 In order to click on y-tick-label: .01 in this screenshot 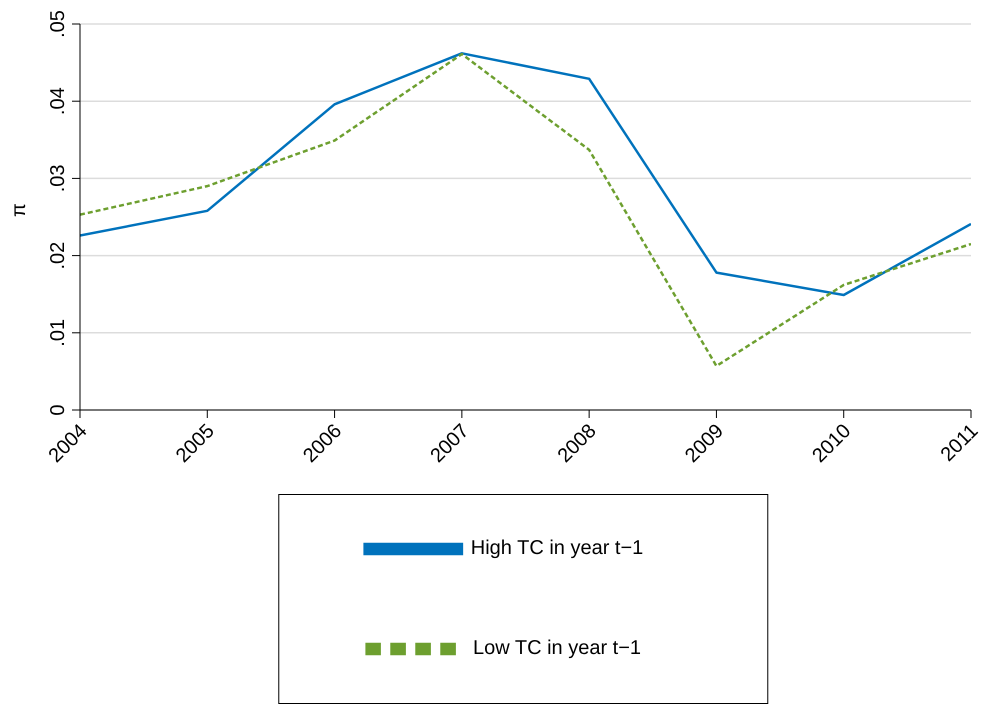, I will do `click(58, 332)`.